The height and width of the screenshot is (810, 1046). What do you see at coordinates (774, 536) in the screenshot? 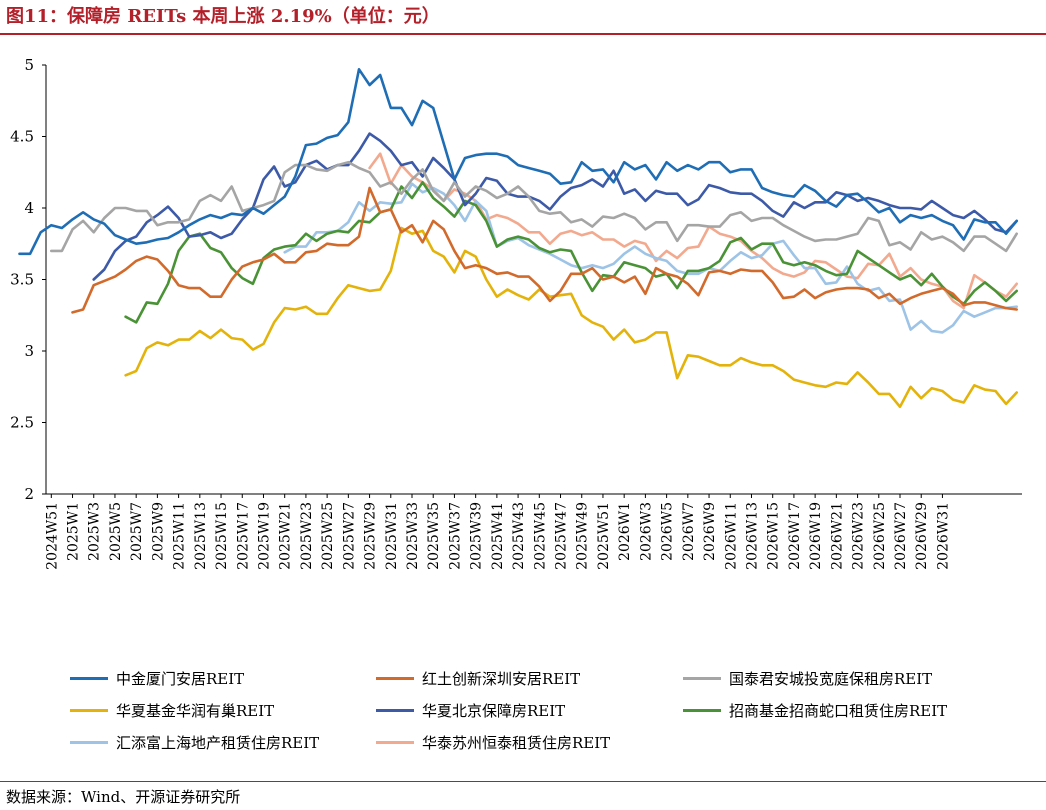
I see `x-tick-label: 2026W15` at bounding box center [774, 536].